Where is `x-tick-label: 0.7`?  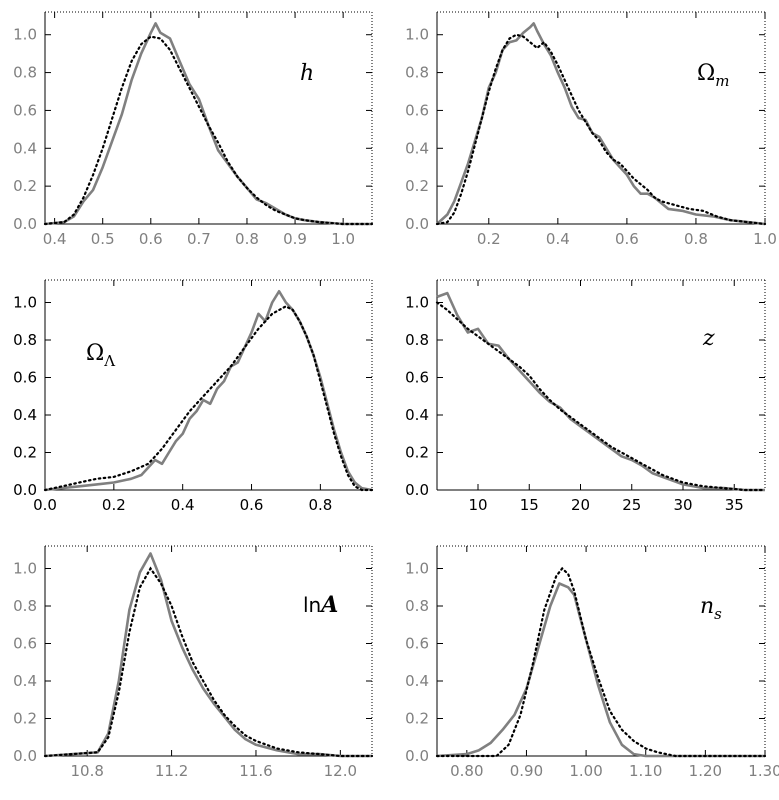 x-tick-label: 0.7 is located at coordinates (199, 239).